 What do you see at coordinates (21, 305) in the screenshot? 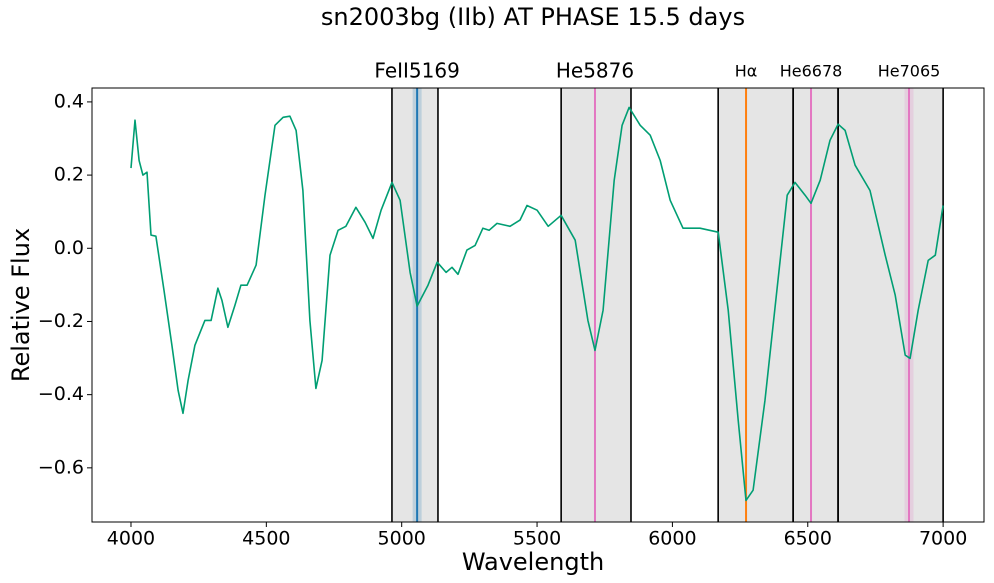
I see `y-axis-label: Relative Flux` at bounding box center [21, 305].